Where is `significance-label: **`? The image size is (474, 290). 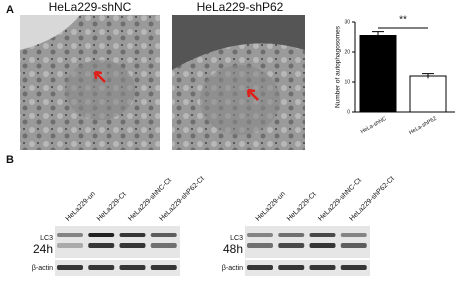 significance-label: ** is located at coordinates (403, 20).